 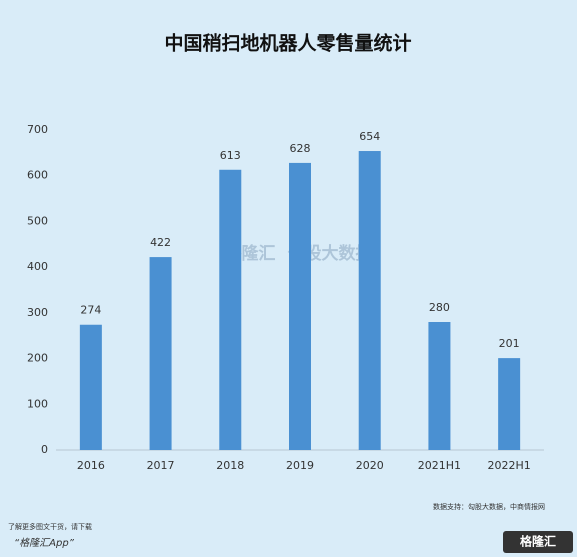 What do you see at coordinates (37, 175) in the screenshot?
I see `y-tick-label: 600` at bounding box center [37, 175].